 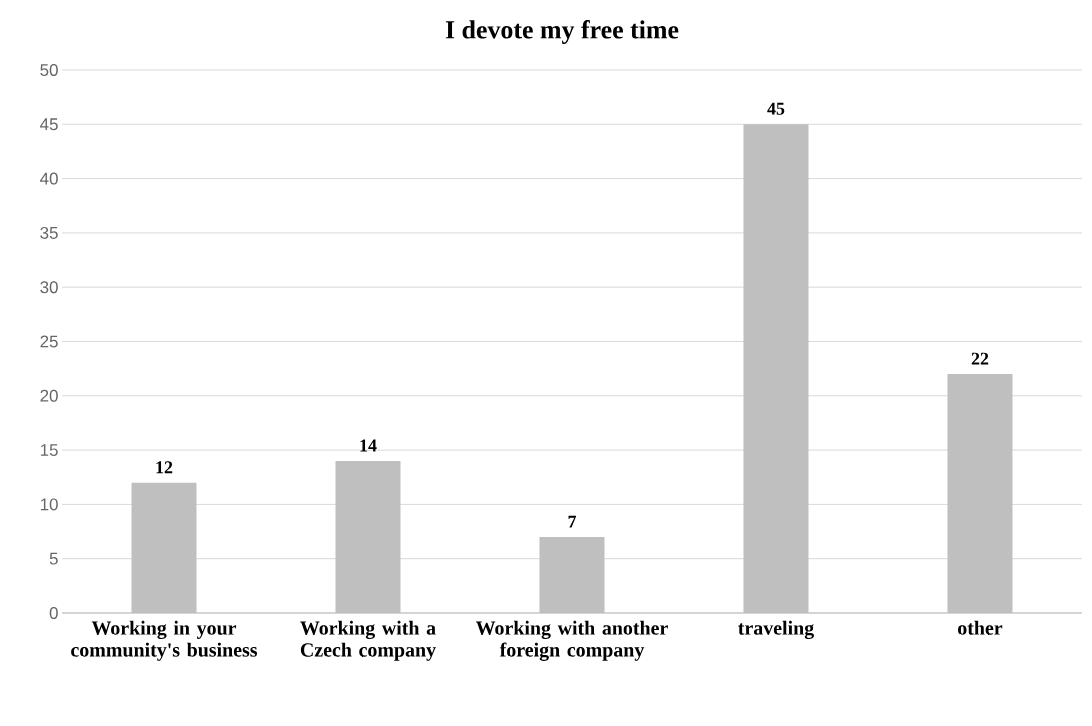 I want to click on y-tick-label: 45, so click(x=49, y=124).